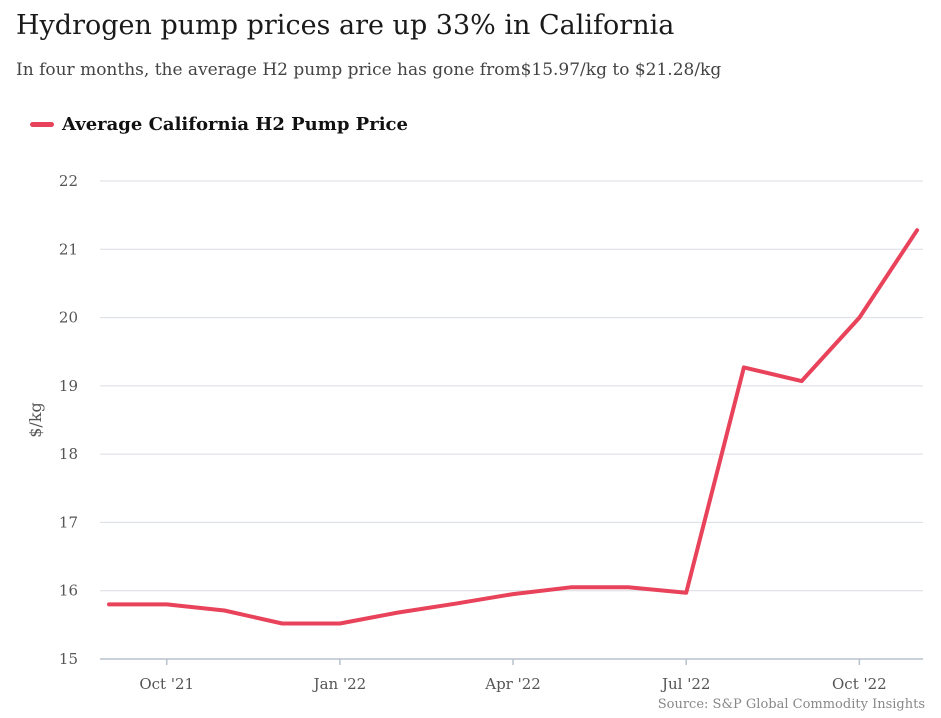 Image resolution: width=941 pixels, height=718 pixels. I want to click on x-tick-label: Jan '22, so click(339, 684).